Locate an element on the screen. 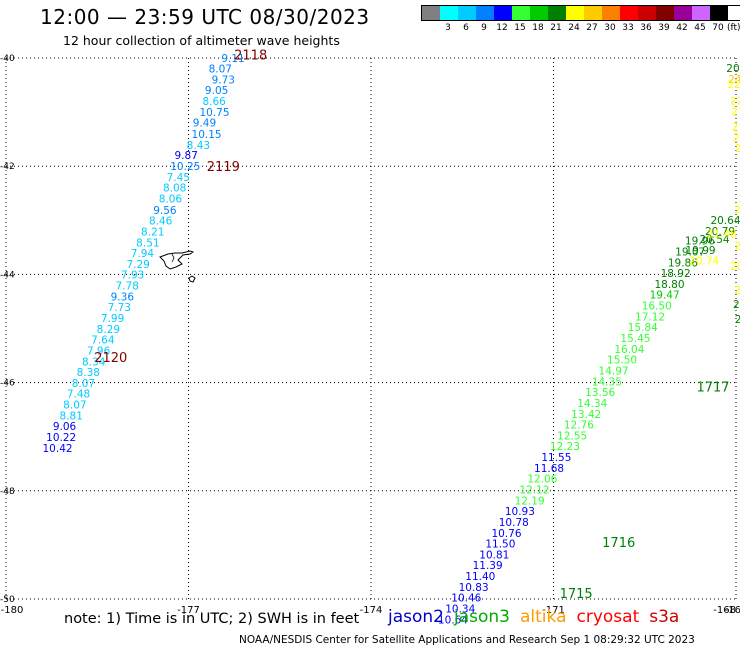 This screenshot has width=740, height=650. swh-value-east: 22.06 is located at coordinates (737, 210).